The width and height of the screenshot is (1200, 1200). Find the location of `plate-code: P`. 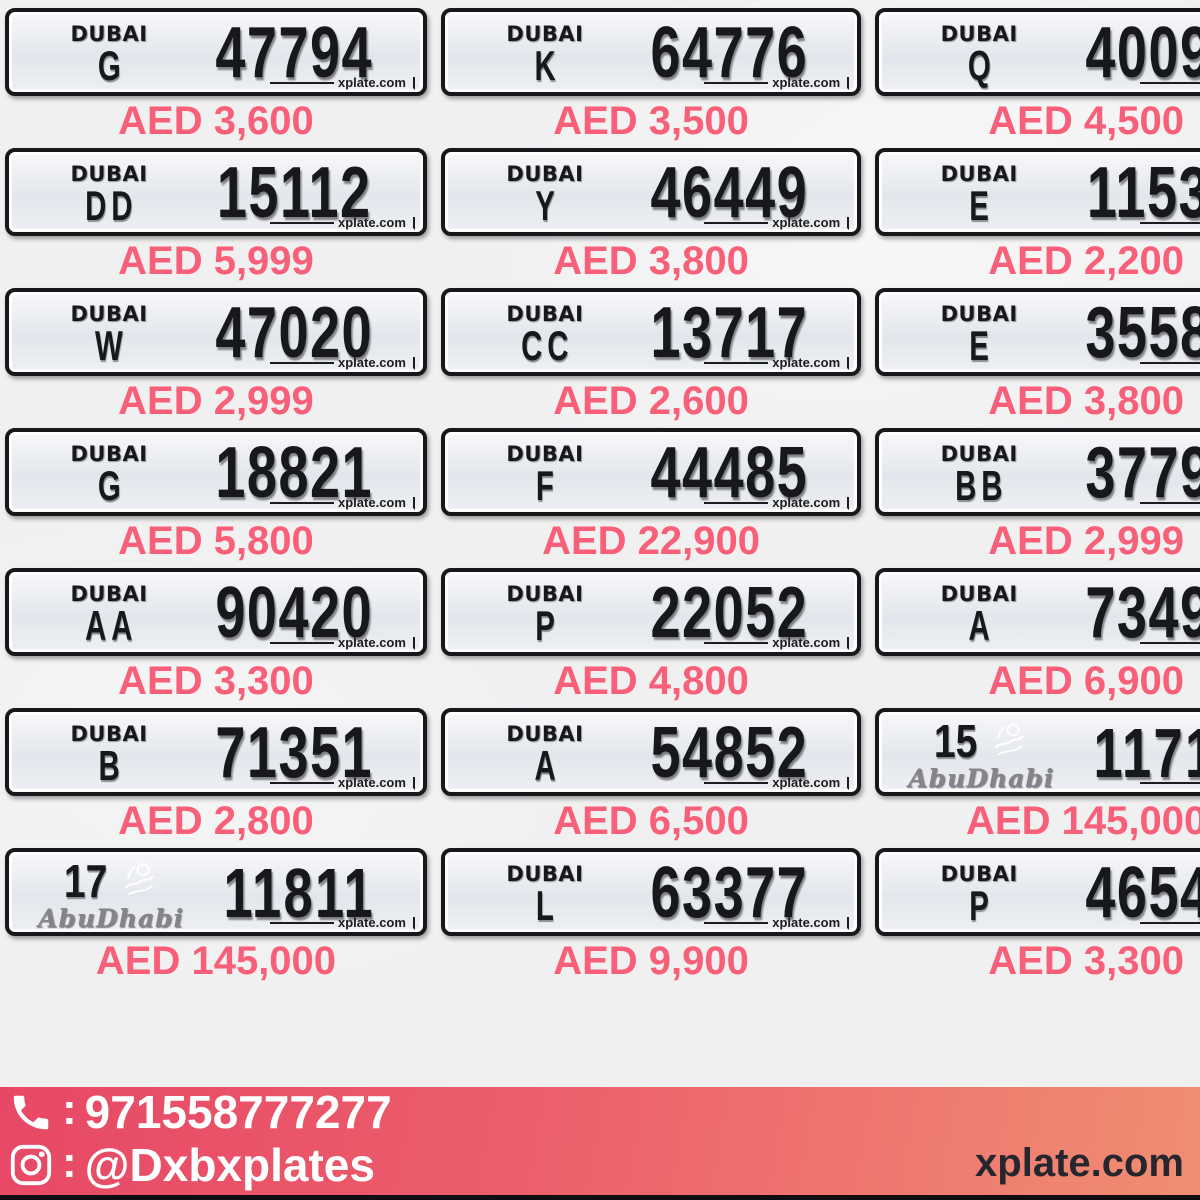

plate-code: P is located at coordinates (981, 905).